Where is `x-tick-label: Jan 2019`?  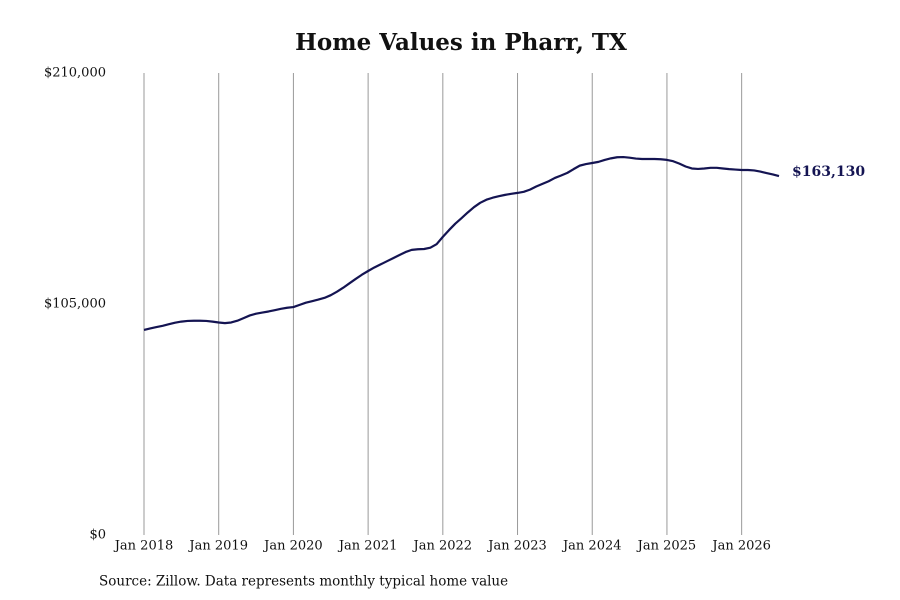
x-tick-label: Jan 2019 is located at coordinates (217, 546).